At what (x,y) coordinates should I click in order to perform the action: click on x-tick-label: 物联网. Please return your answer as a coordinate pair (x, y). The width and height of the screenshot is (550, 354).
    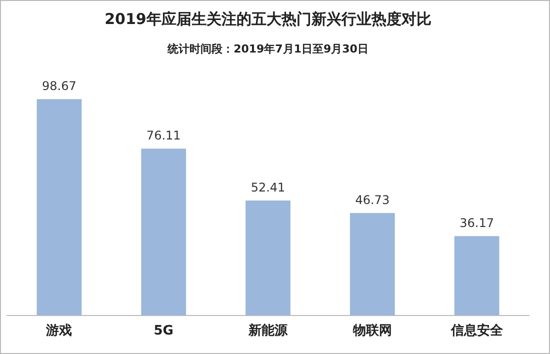
    Looking at the image, I should click on (372, 331).